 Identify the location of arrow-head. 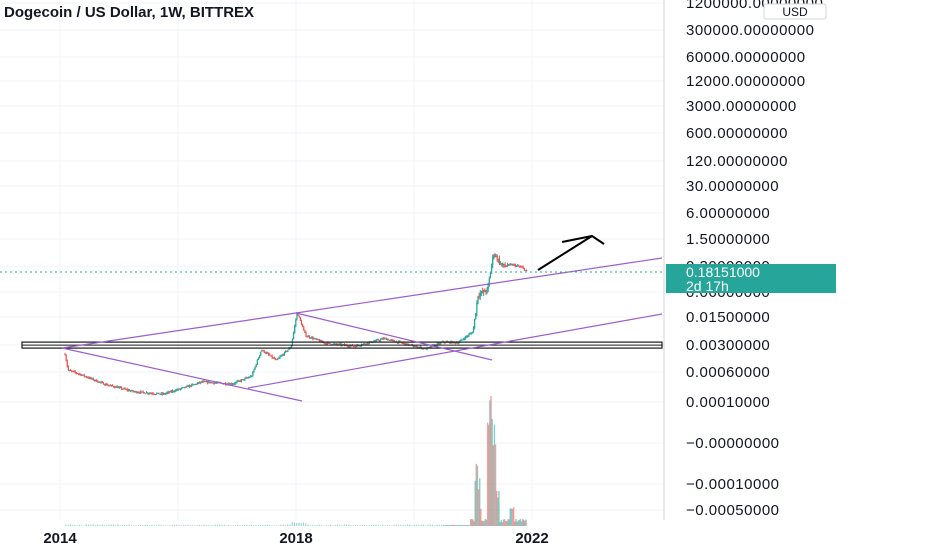
(583, 240).